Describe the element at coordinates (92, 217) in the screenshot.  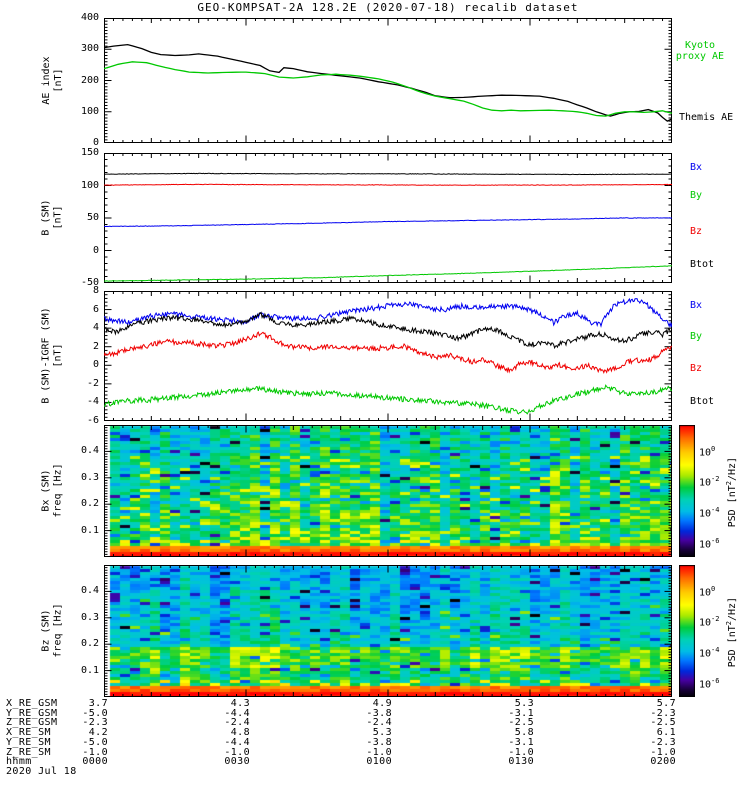
I see `y-tick-label: 50` at that location.